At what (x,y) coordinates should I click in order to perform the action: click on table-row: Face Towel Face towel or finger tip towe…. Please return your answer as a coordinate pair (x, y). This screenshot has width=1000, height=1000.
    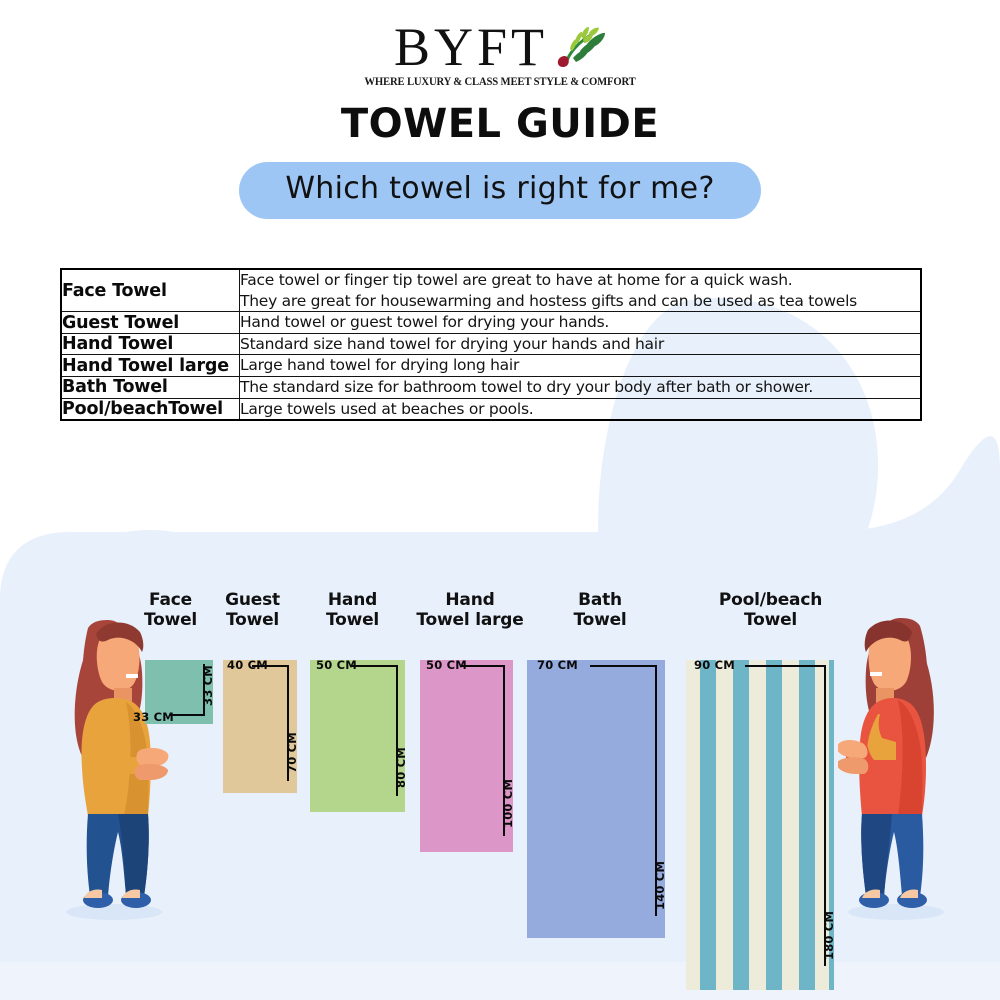
    Looking at the image, I should click on (491, 290).